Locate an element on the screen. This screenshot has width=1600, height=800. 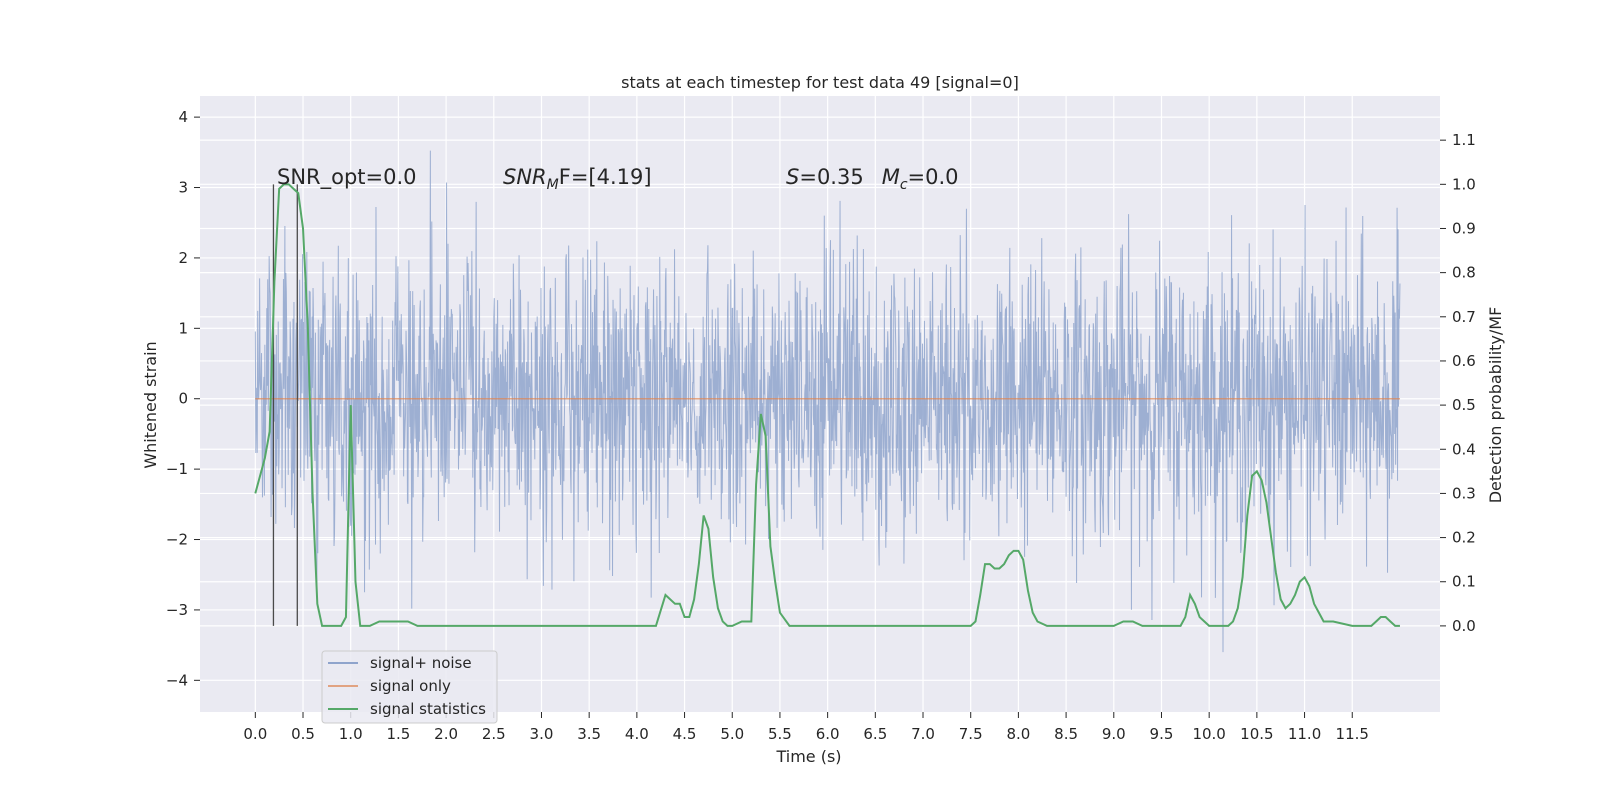
x-tick-label: 6.0 is located at coordinates (828, 734).